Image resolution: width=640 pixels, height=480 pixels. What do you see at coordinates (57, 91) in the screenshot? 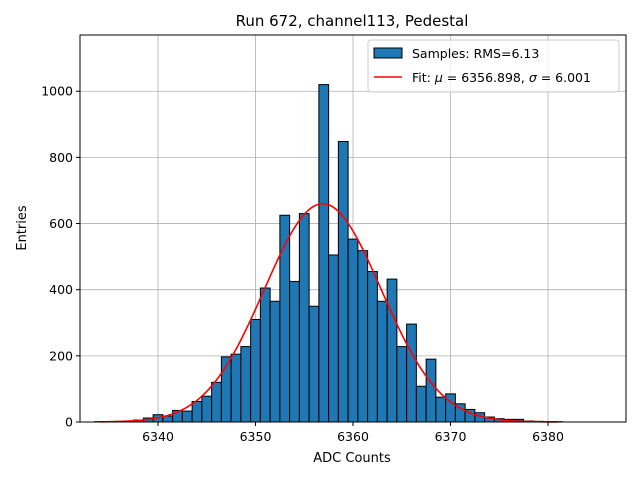
I see `y-tick-label: 1000` at bounding box center [57, 91].